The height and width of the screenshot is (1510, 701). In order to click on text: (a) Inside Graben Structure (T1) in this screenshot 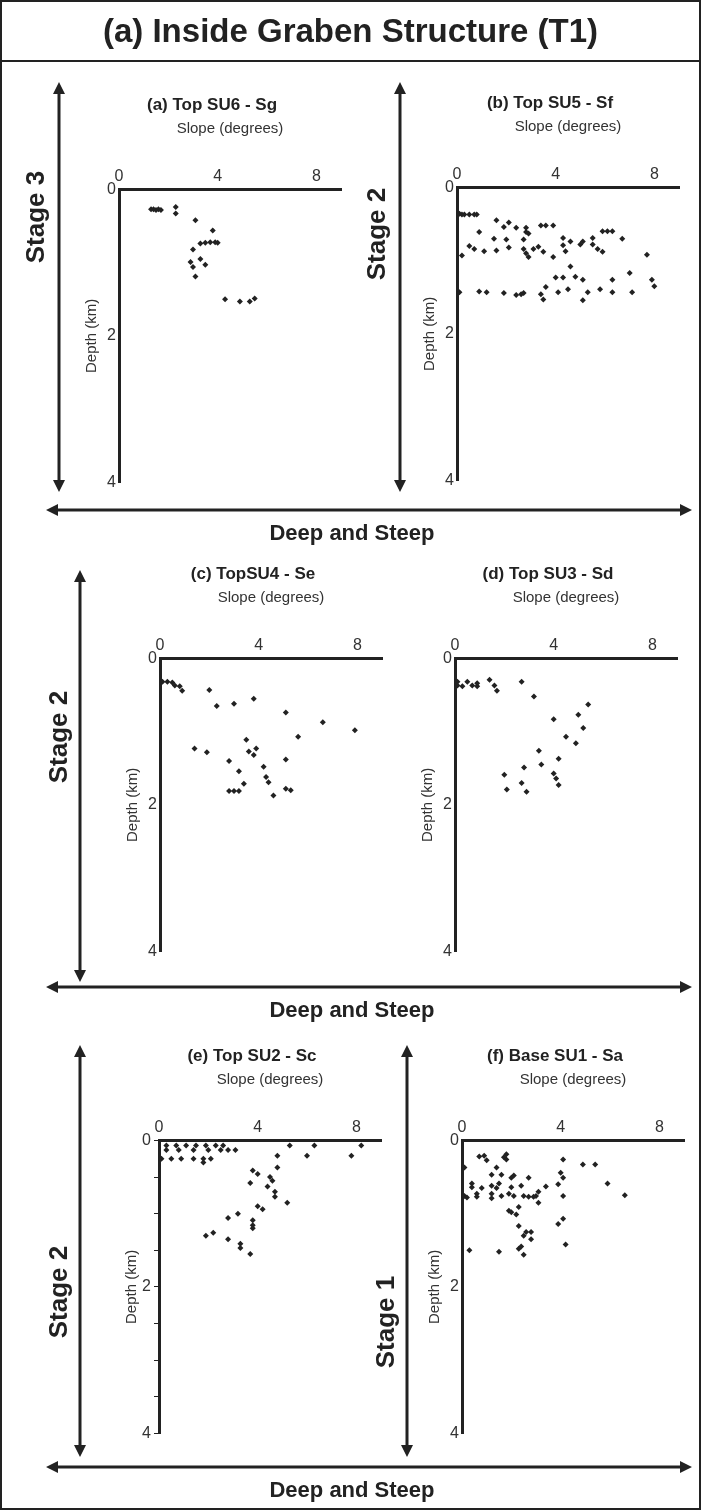, I will do `click(350, 32)`.